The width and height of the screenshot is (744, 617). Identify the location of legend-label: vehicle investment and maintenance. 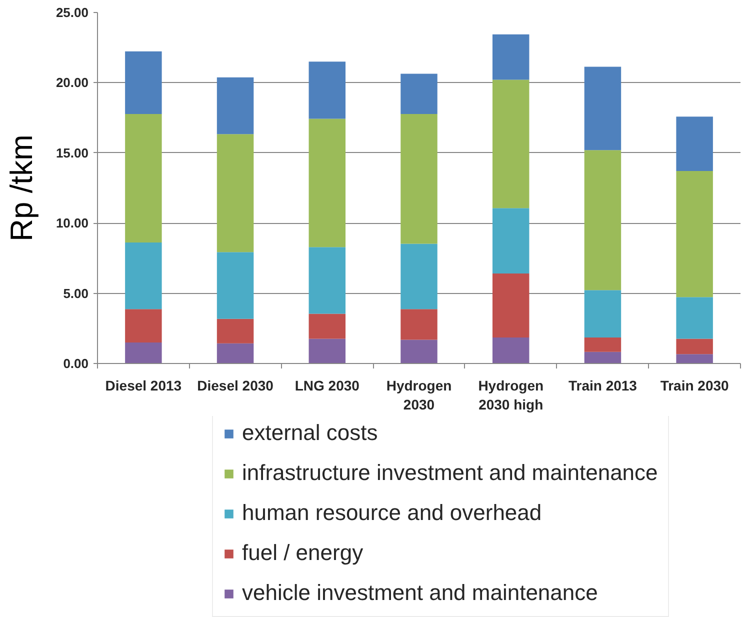
(420, 593).